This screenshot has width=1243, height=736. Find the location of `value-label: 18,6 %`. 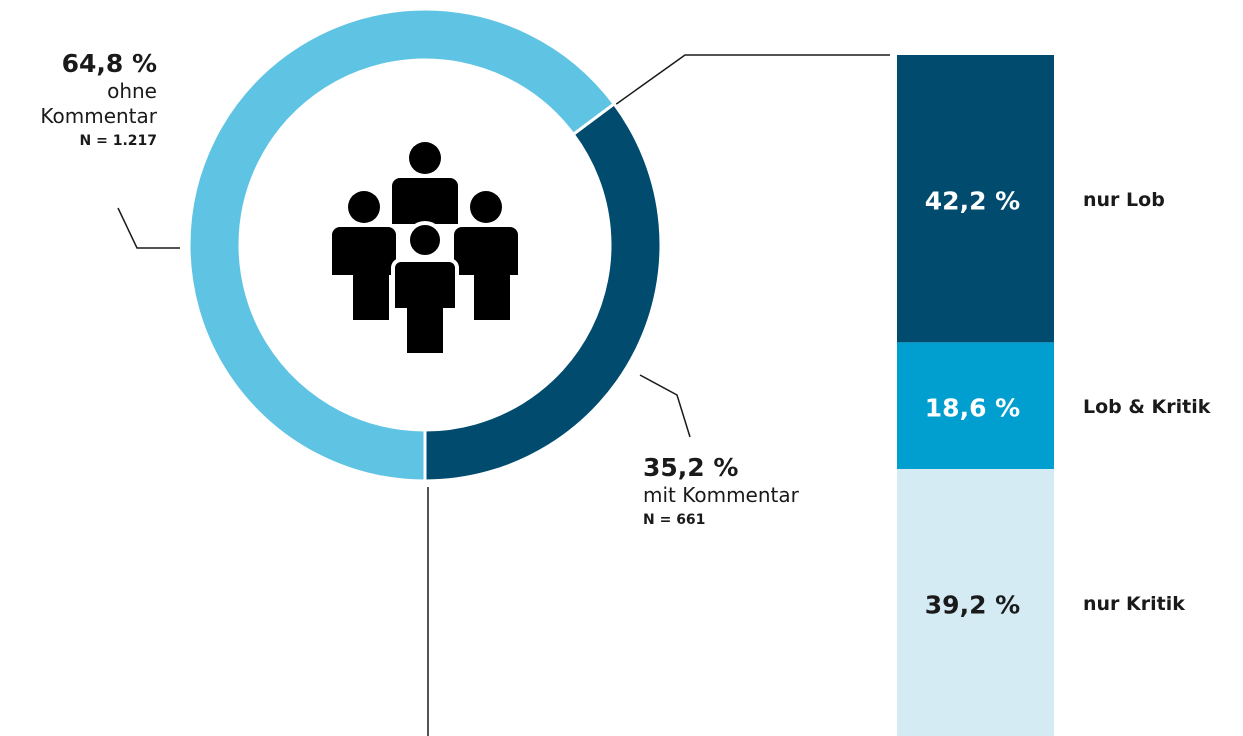

value-label: 18,6 % is located at coordinates (972, 408).